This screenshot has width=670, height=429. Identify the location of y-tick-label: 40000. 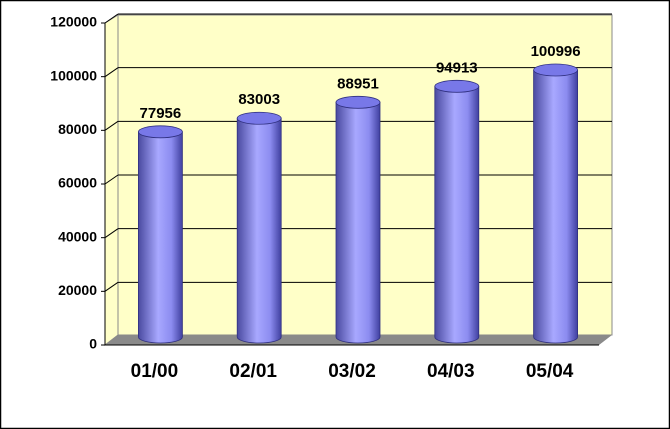
(77, 236).